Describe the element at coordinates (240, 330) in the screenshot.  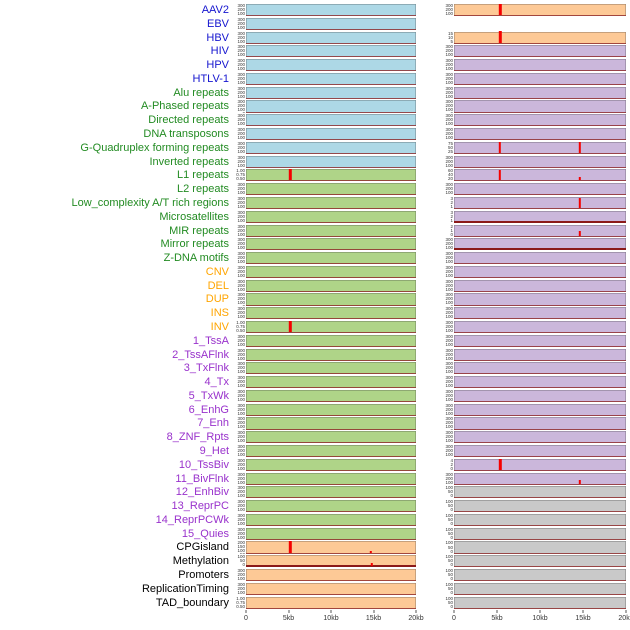
I see `y-tick-label: 0.50` at that location.